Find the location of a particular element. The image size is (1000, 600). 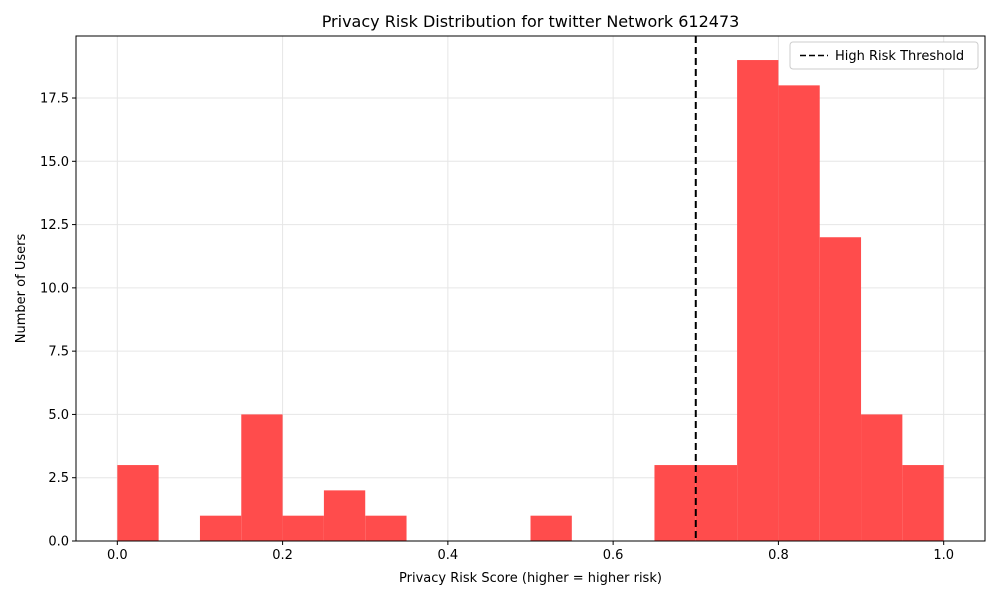

legend: High Risk Threshold is located at coordinates (884, 55).